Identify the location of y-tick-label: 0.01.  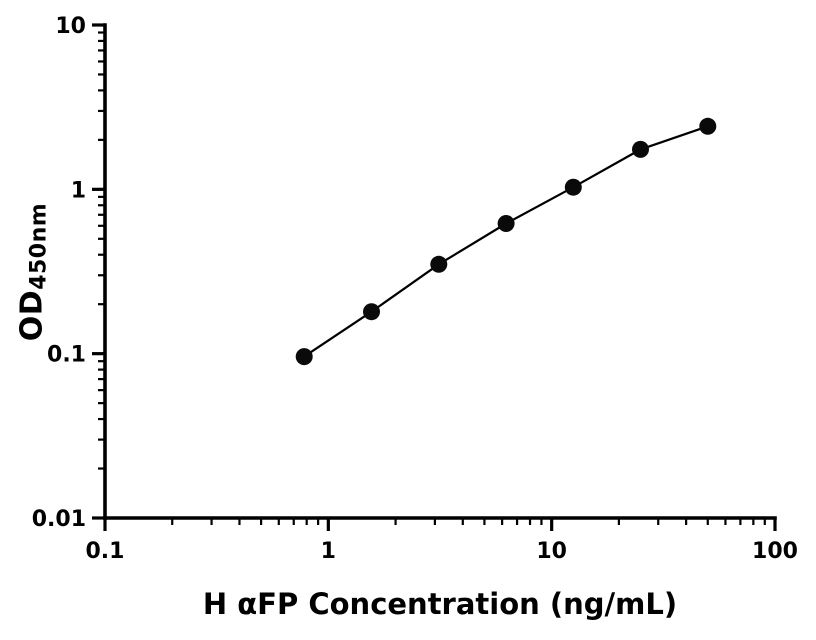
(59, 519).